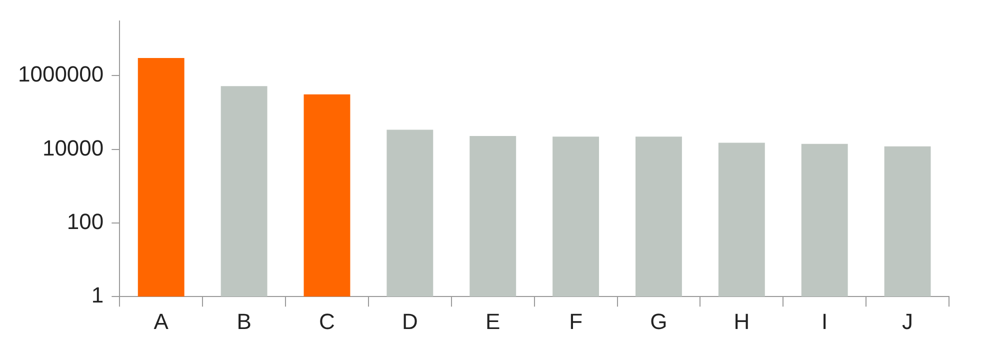 Image resolution: width=999 pixels, height=344 pixels. Describe the element at coordinates (908, 321) in the screenshot. I see `x-tick-label: J` at that location.